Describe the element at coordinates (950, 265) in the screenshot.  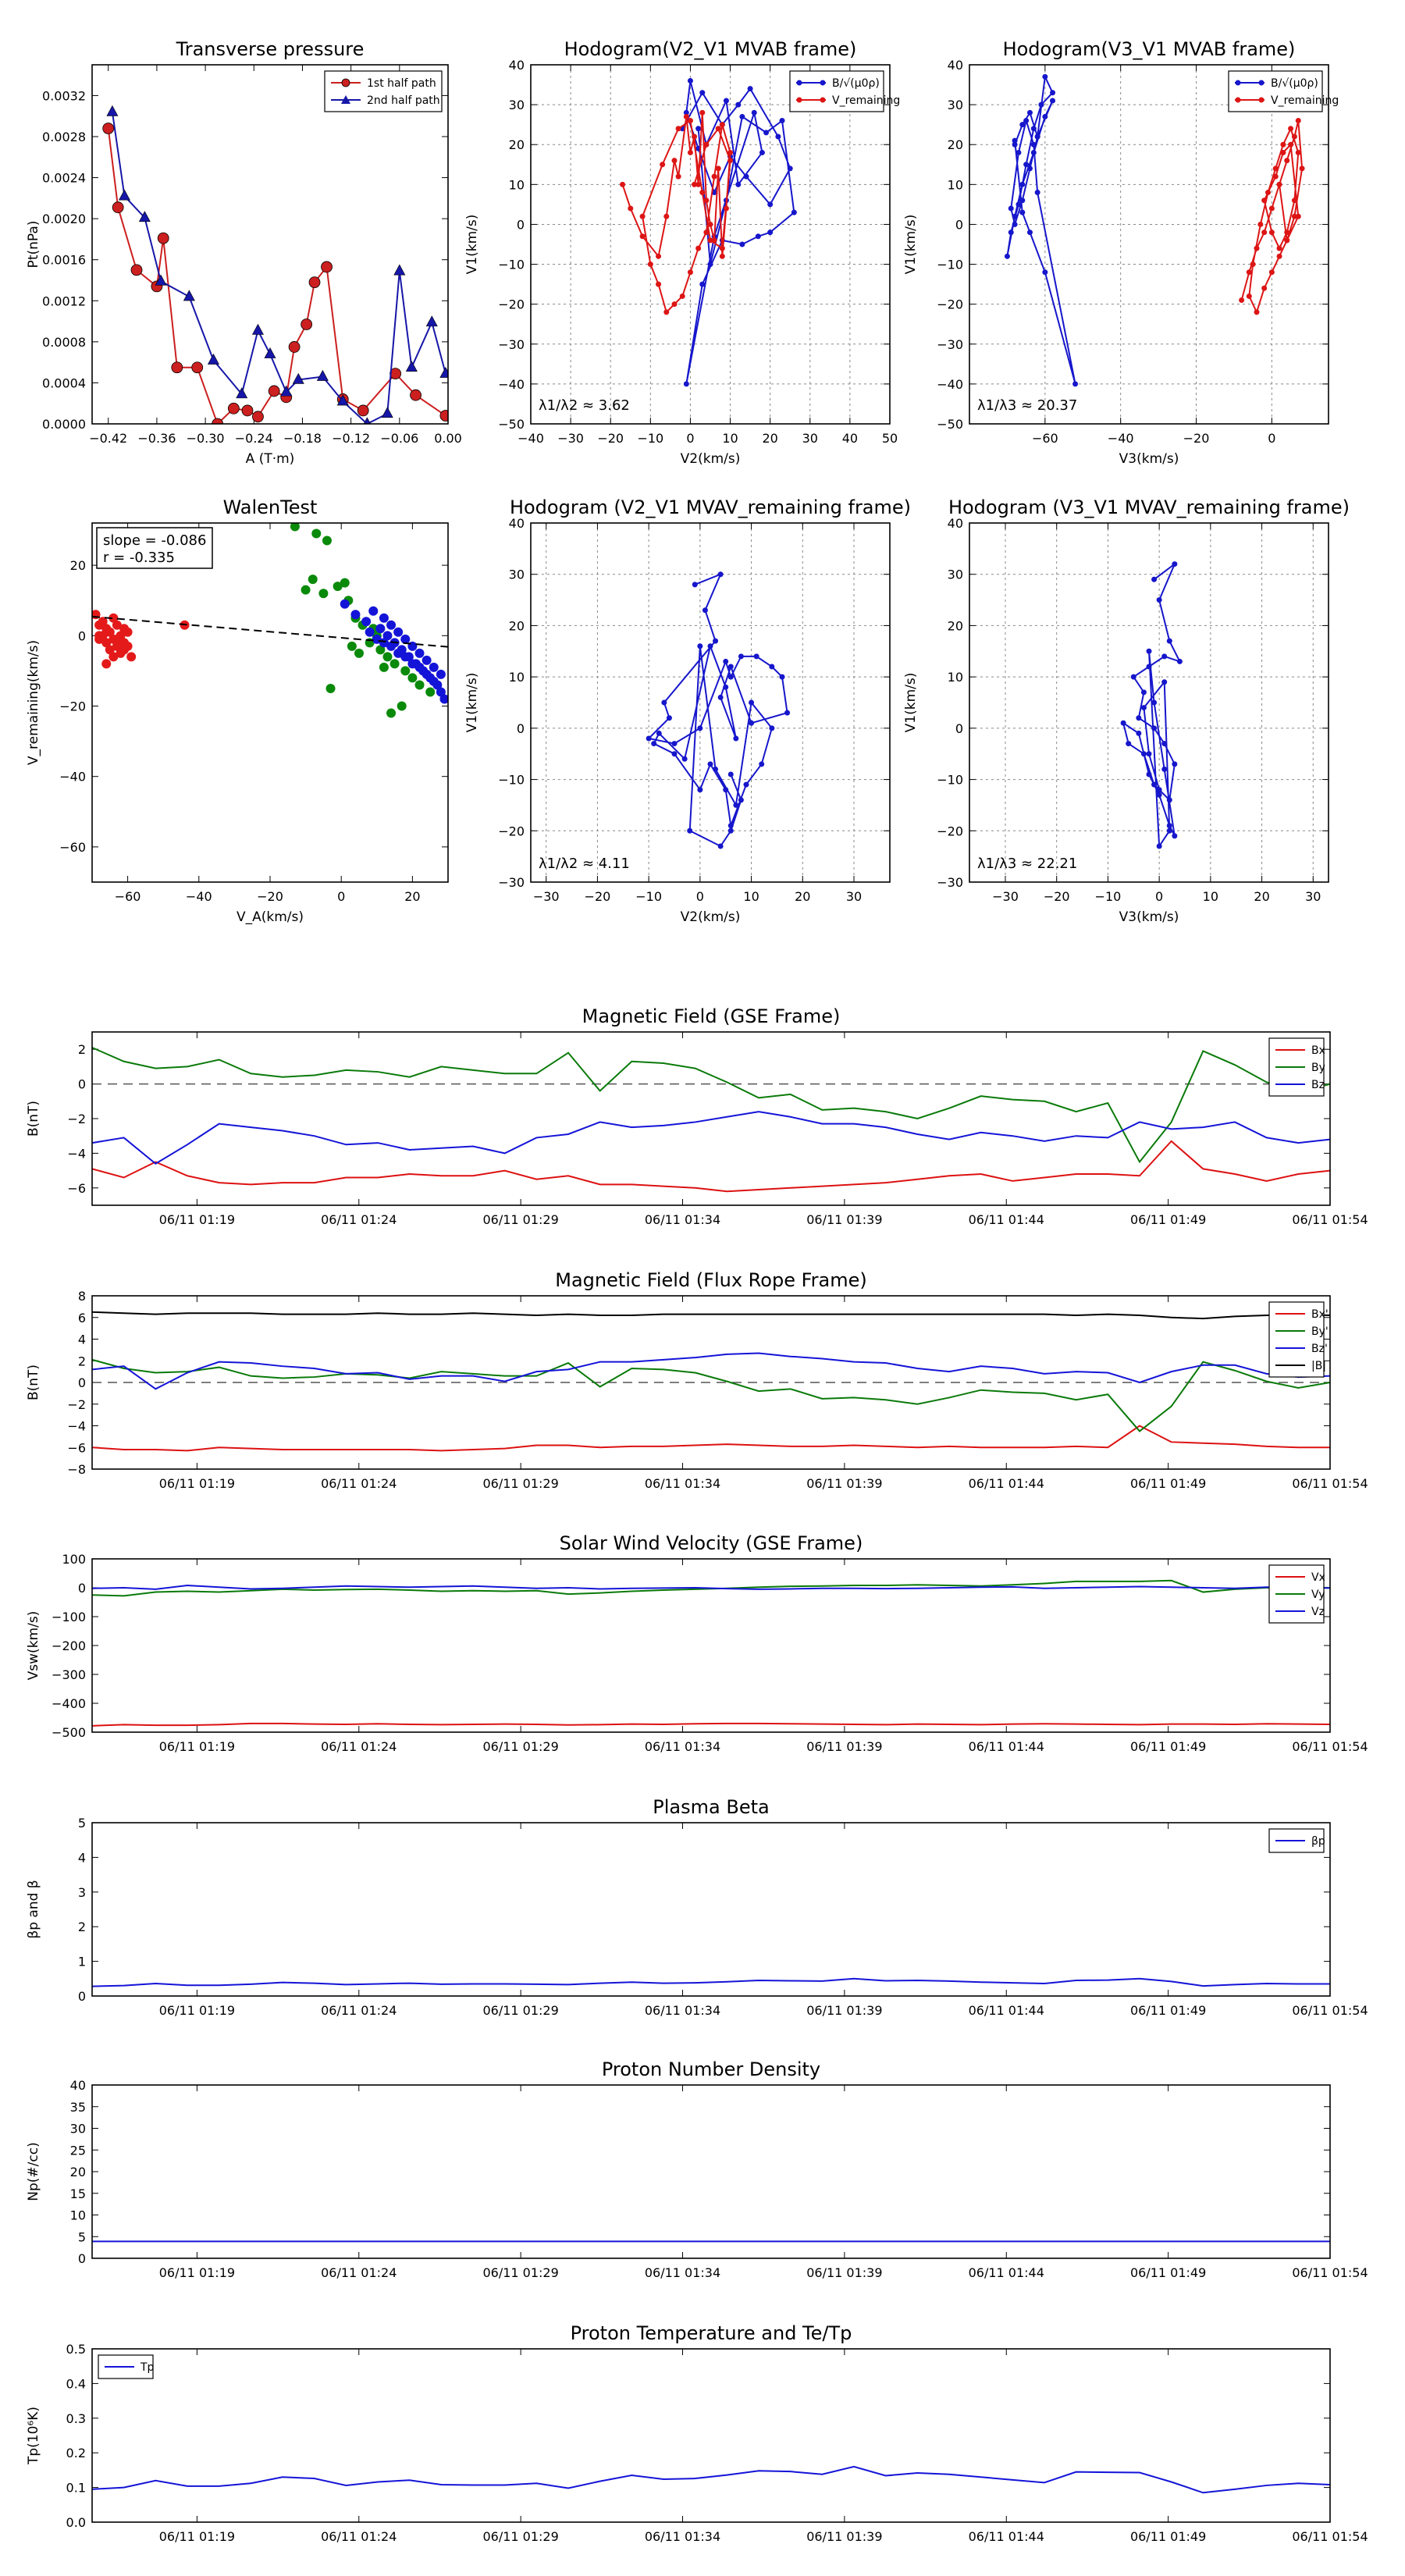
I see `y-tick-label: −10` at that location.